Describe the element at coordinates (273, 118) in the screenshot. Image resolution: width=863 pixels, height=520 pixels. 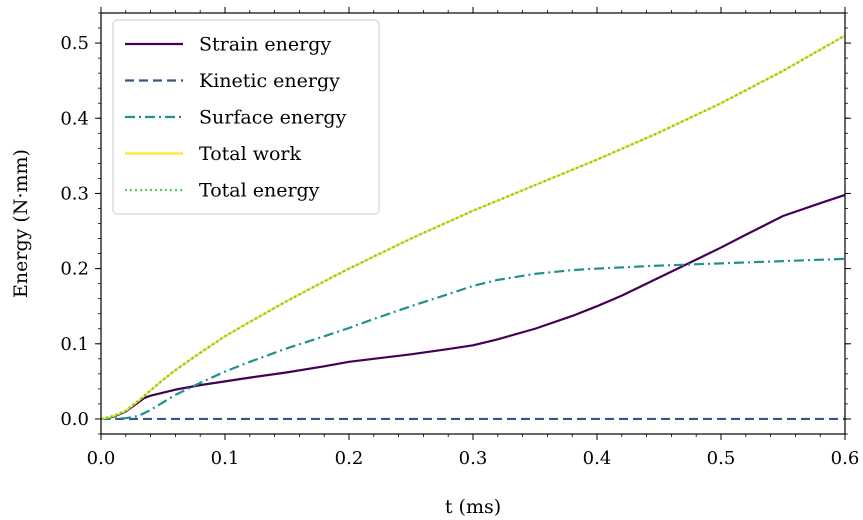
I see `legend-label-surface-energy: Surface energy` at that location.